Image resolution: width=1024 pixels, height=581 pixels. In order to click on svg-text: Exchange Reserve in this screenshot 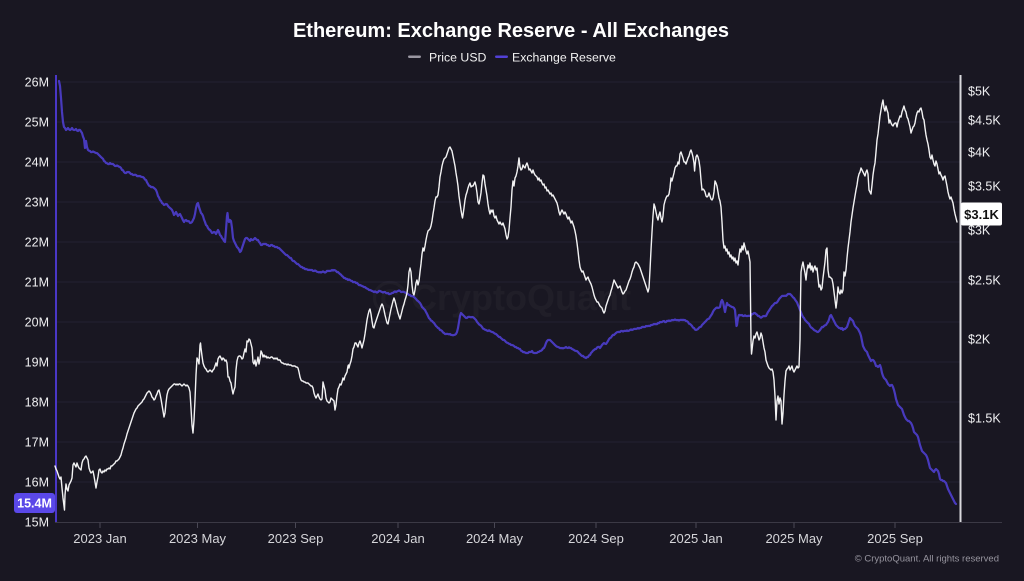, I will do `click(564, 58)`.